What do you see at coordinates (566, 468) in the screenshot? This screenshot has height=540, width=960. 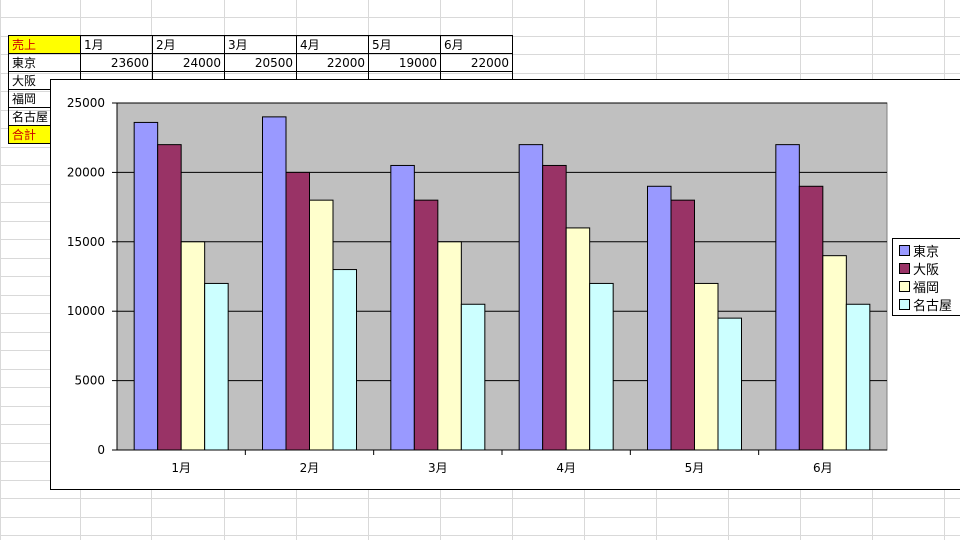 I see `x-tick-label: 4月` at bounding box center [566, 468].